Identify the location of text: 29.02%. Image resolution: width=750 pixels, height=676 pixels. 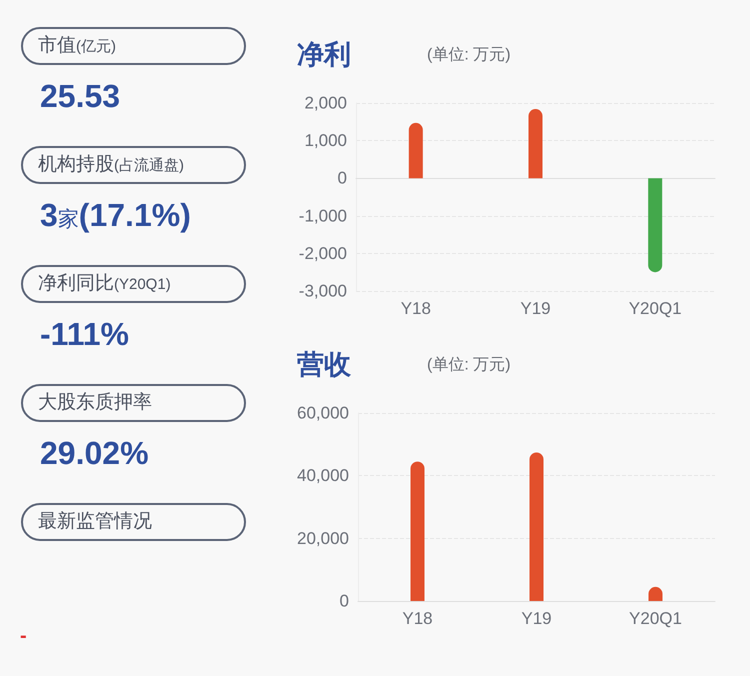
(94, 453).